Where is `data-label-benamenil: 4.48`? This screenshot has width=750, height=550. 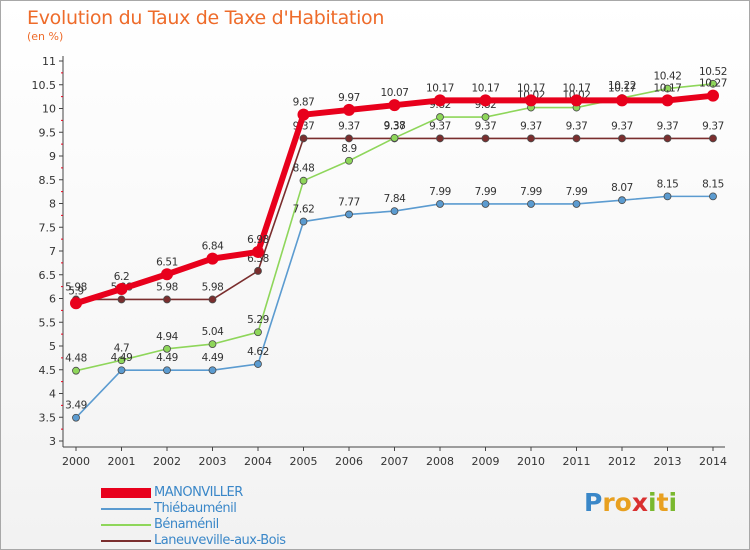 data-label-benamenil: 4.48 is located at coordinates (76, 359).